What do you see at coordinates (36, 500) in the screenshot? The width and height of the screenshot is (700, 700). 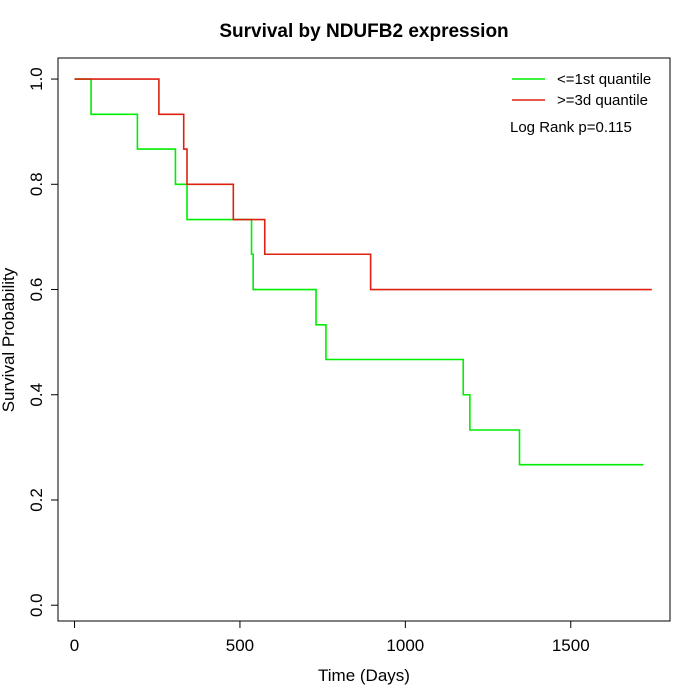 I see `y-tick-label: 0.2` at bounding box center [36, 500].